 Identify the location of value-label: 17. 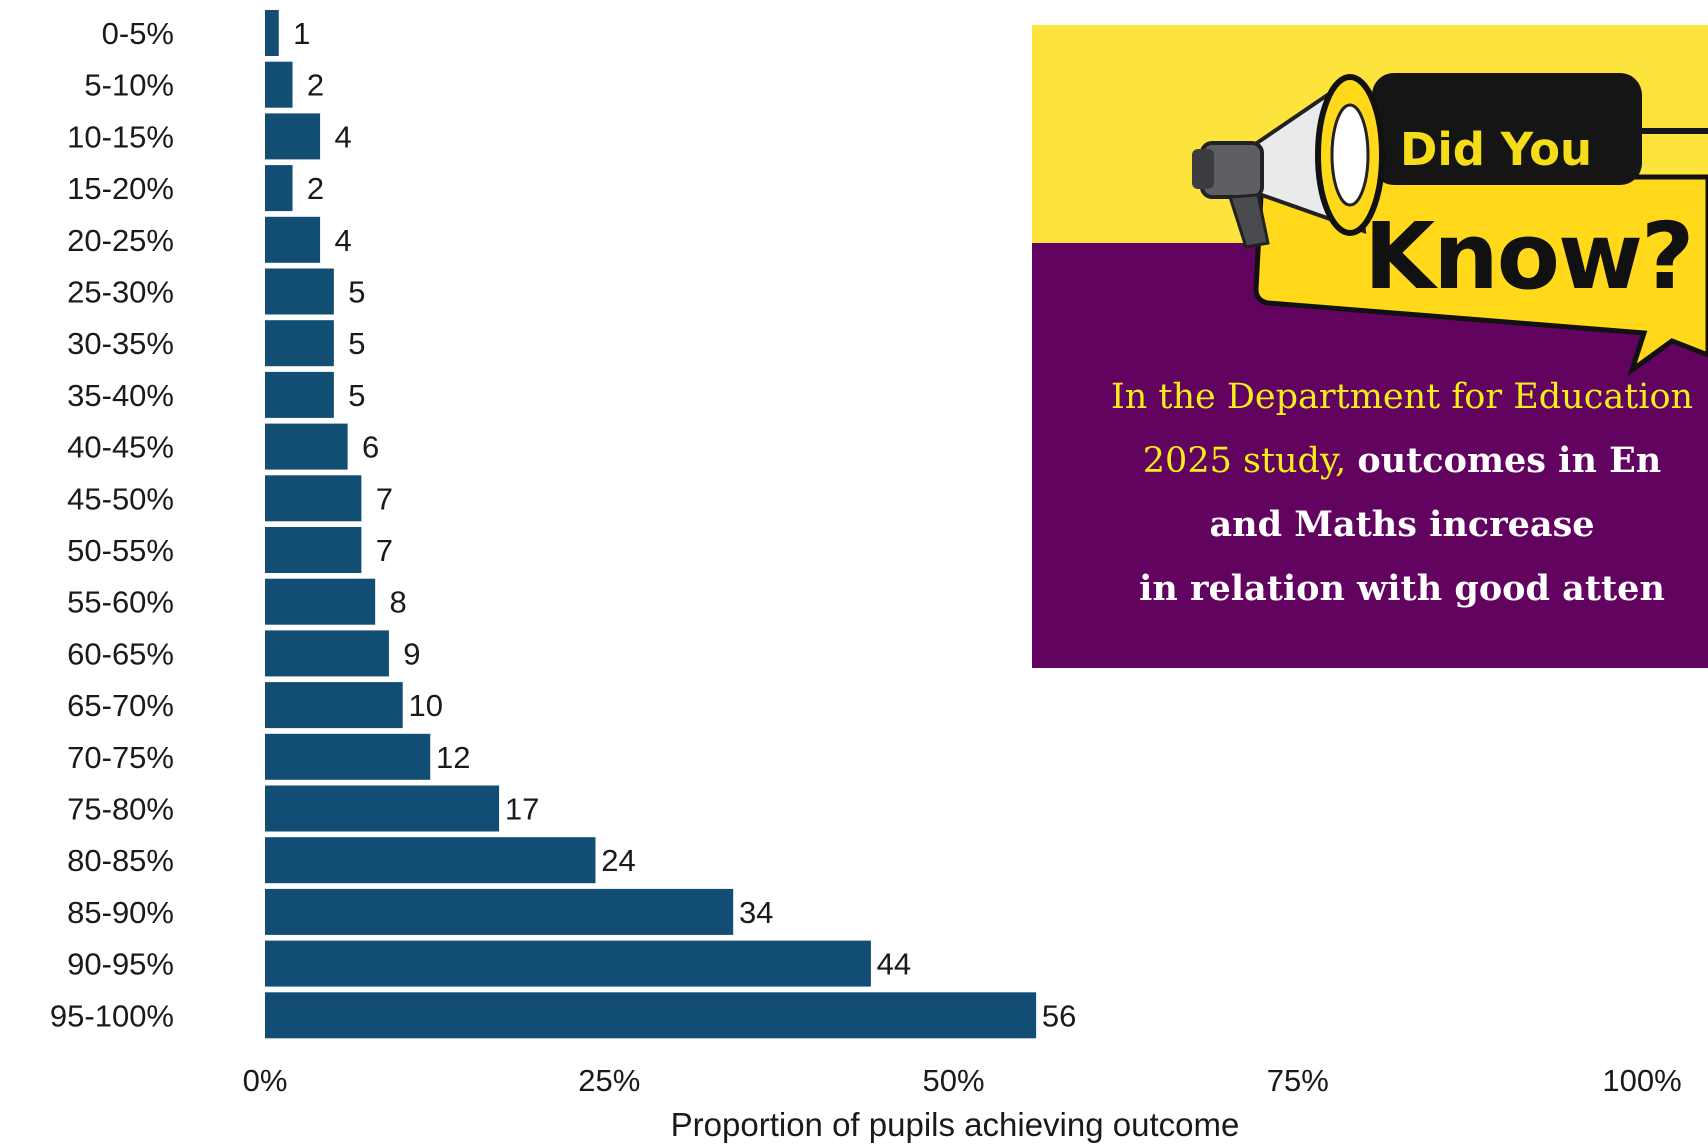
(522, 809).